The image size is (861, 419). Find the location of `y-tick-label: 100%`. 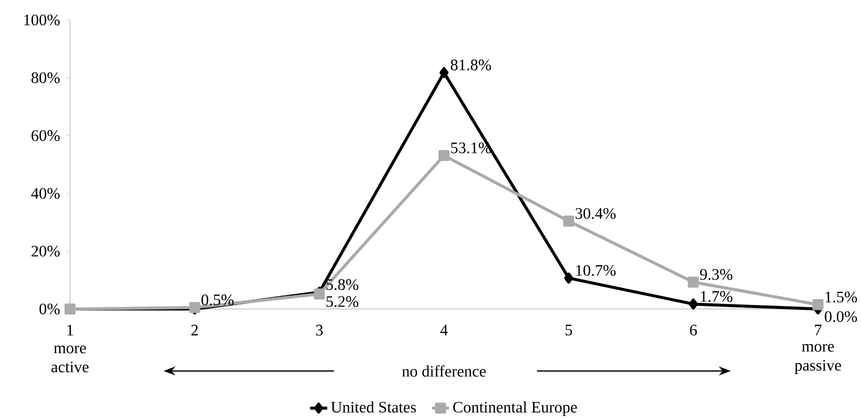

y-tick-label: 100% is located at coordinates (42, 20).